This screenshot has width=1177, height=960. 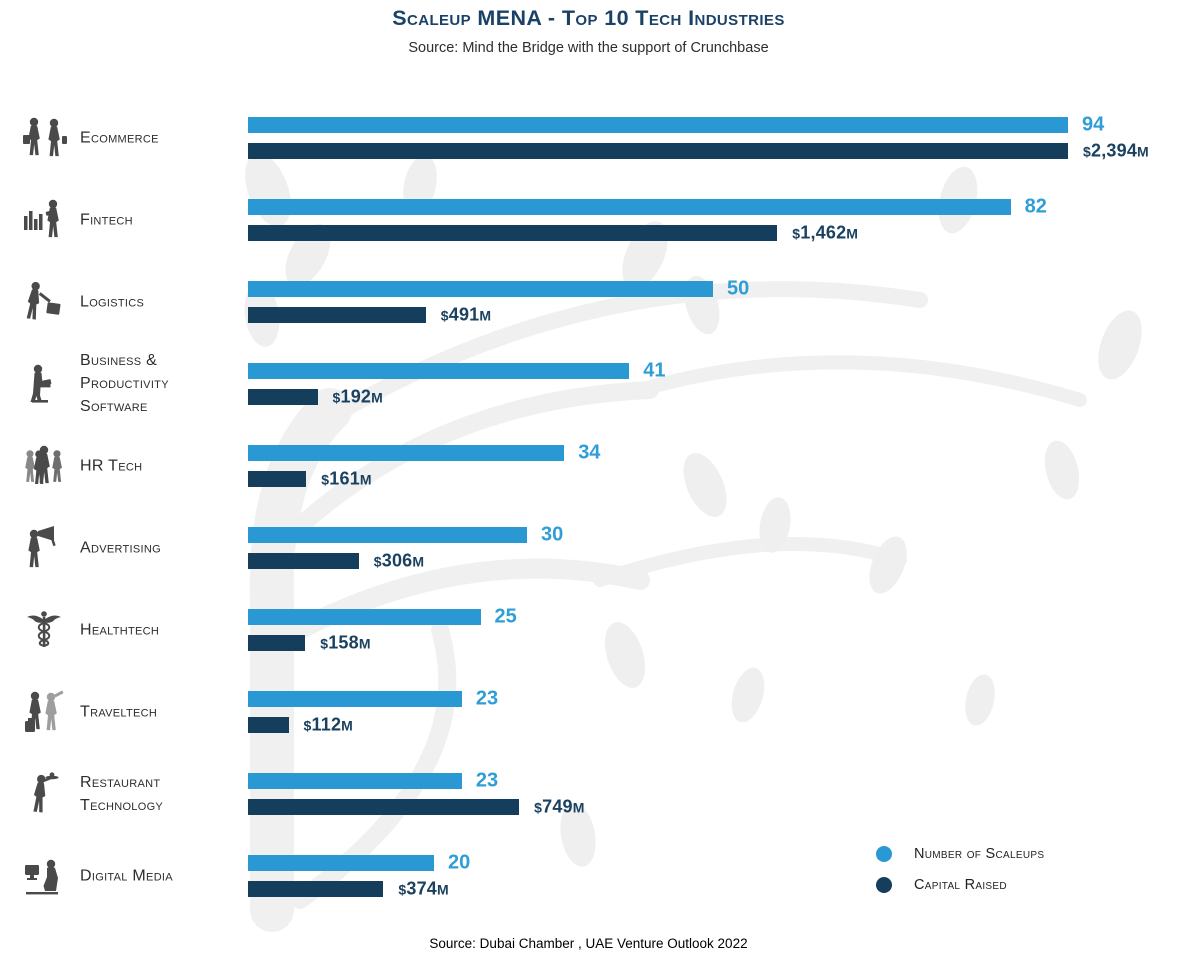 What do you see at coordinates (44, 876) in the screenshot?
I see `digital-media-icon` at bounding box center [44, 876].